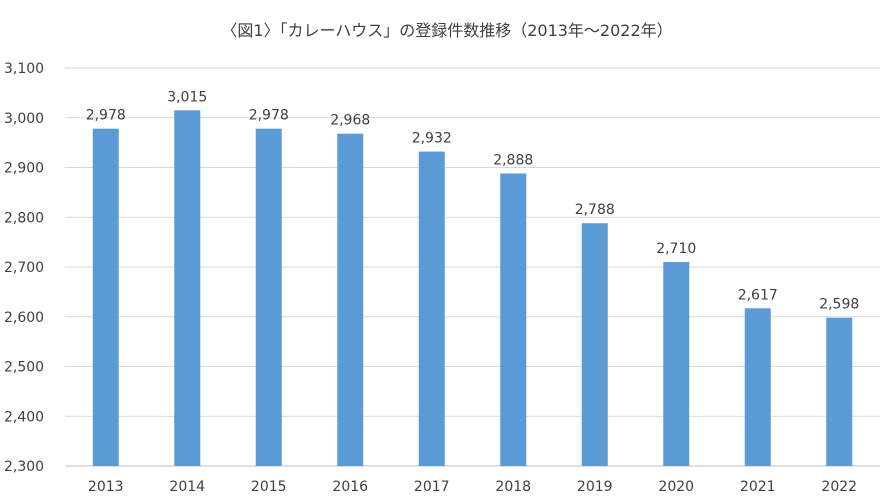  What do you see at coordinates (839, 305) in the screenshot?
I see `data-label: 2,598` at bounding box center [839, 305].